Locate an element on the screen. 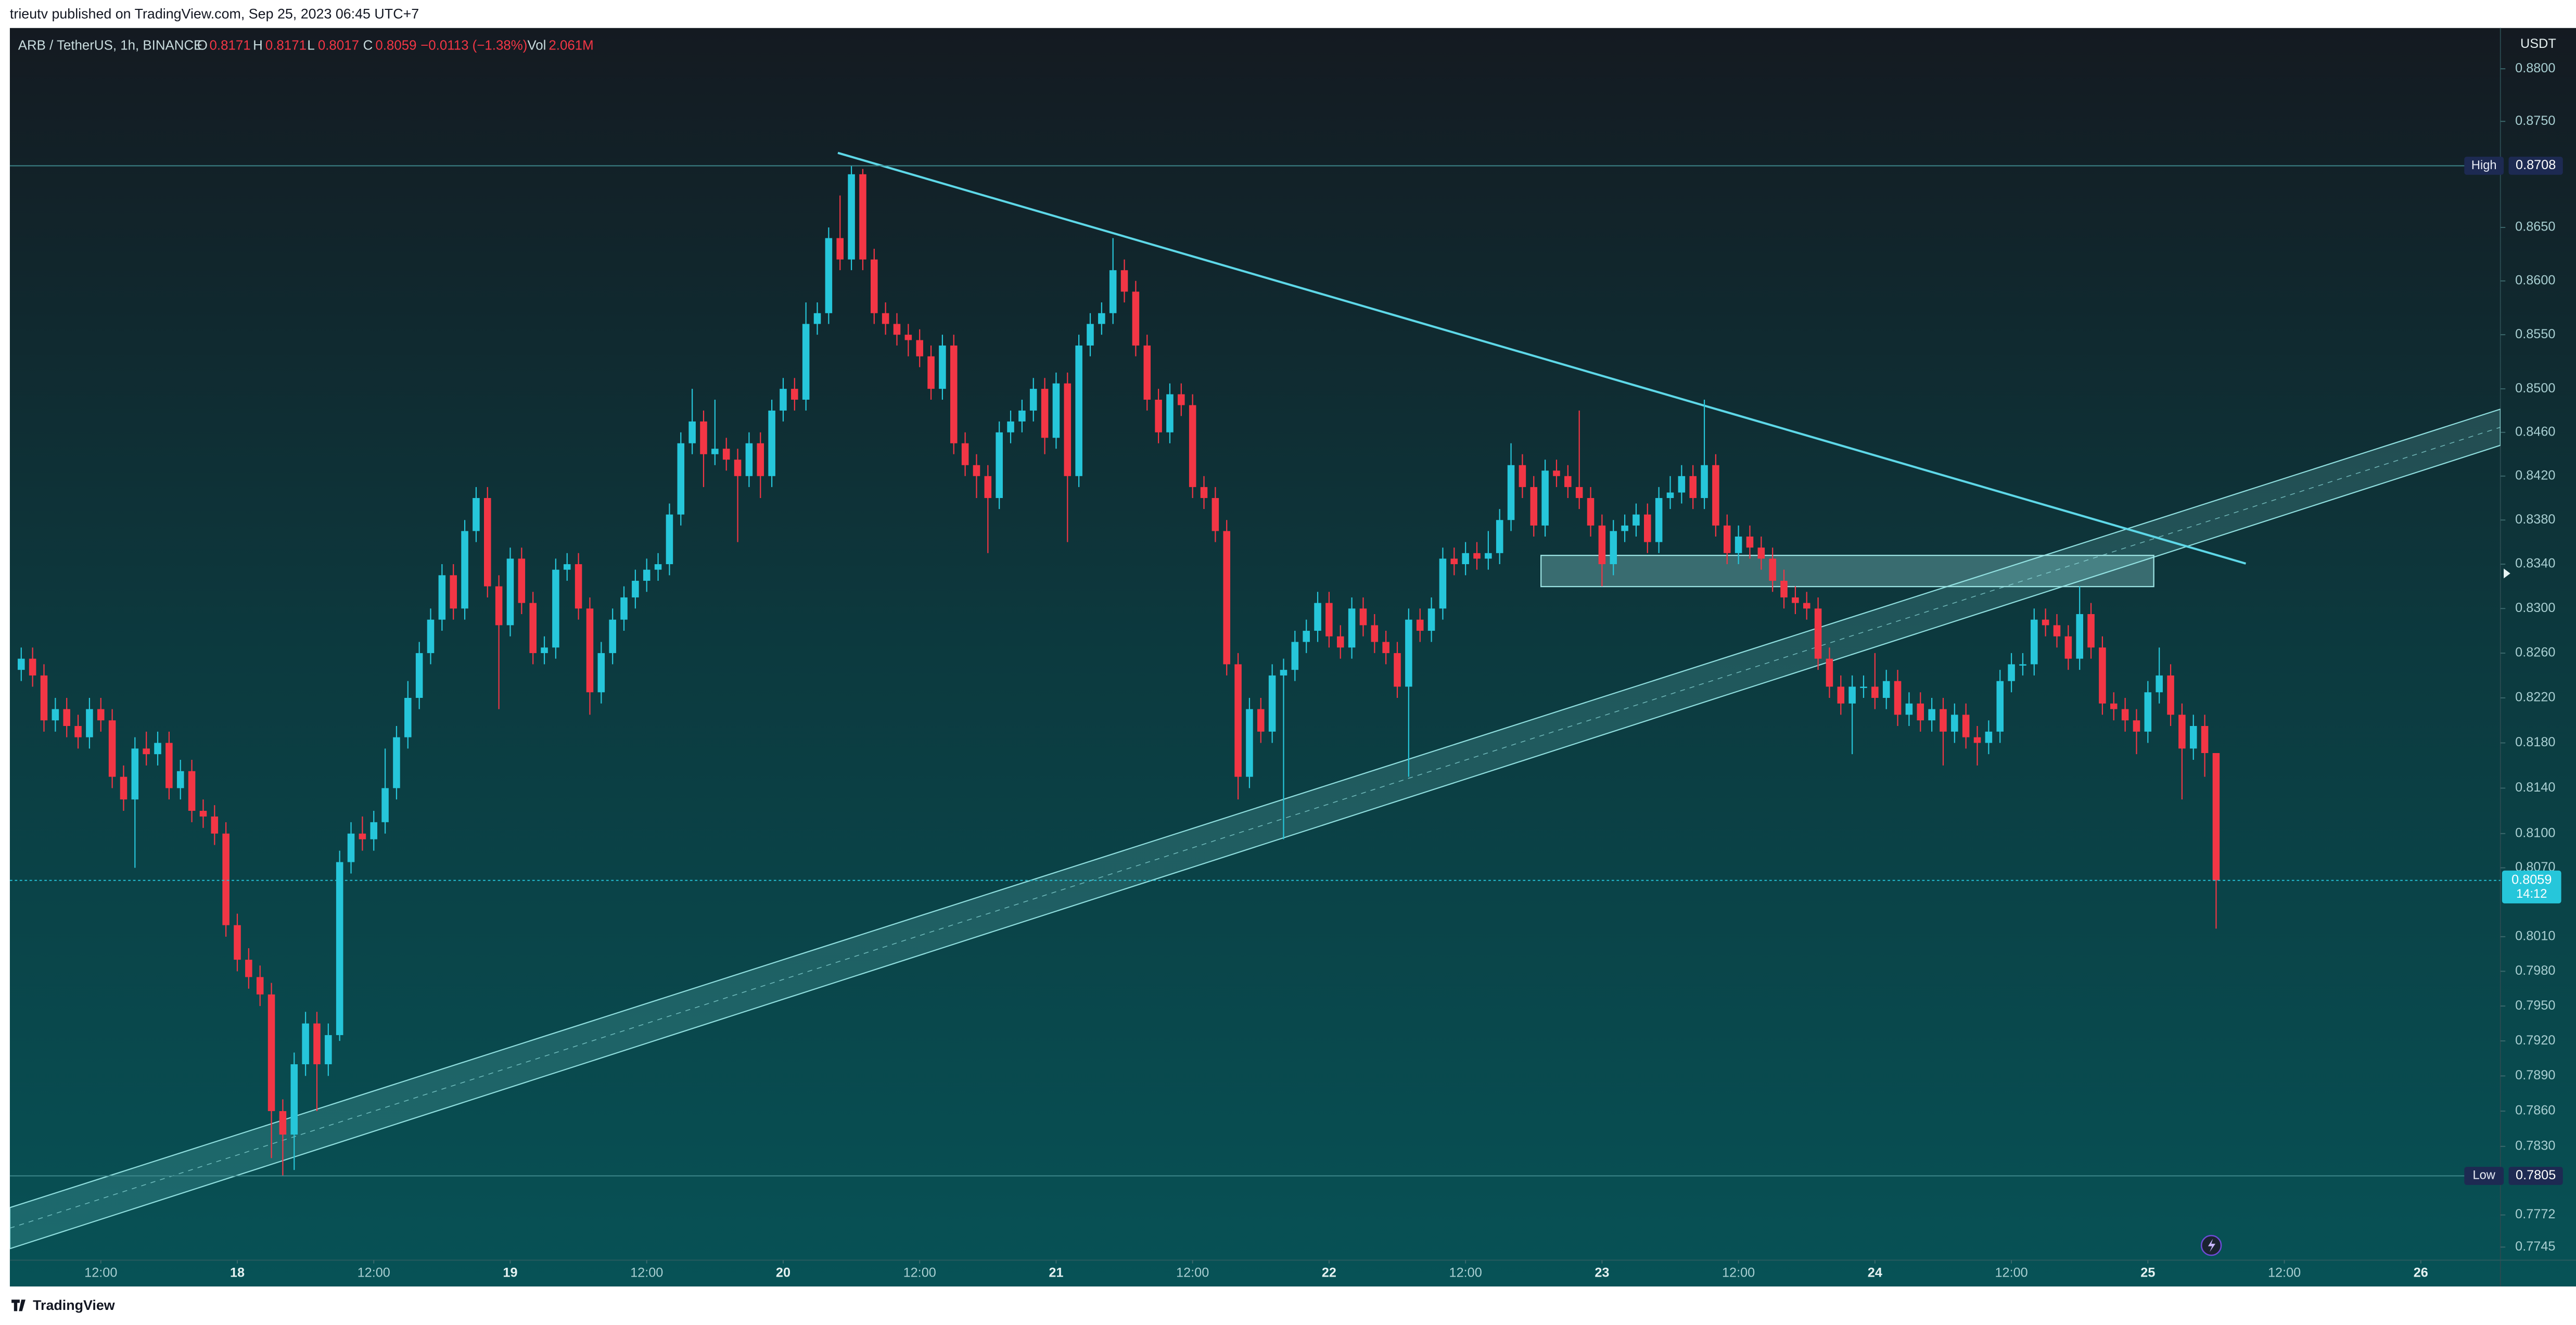  volume-label: Vol is located at coordinates (536, 45).